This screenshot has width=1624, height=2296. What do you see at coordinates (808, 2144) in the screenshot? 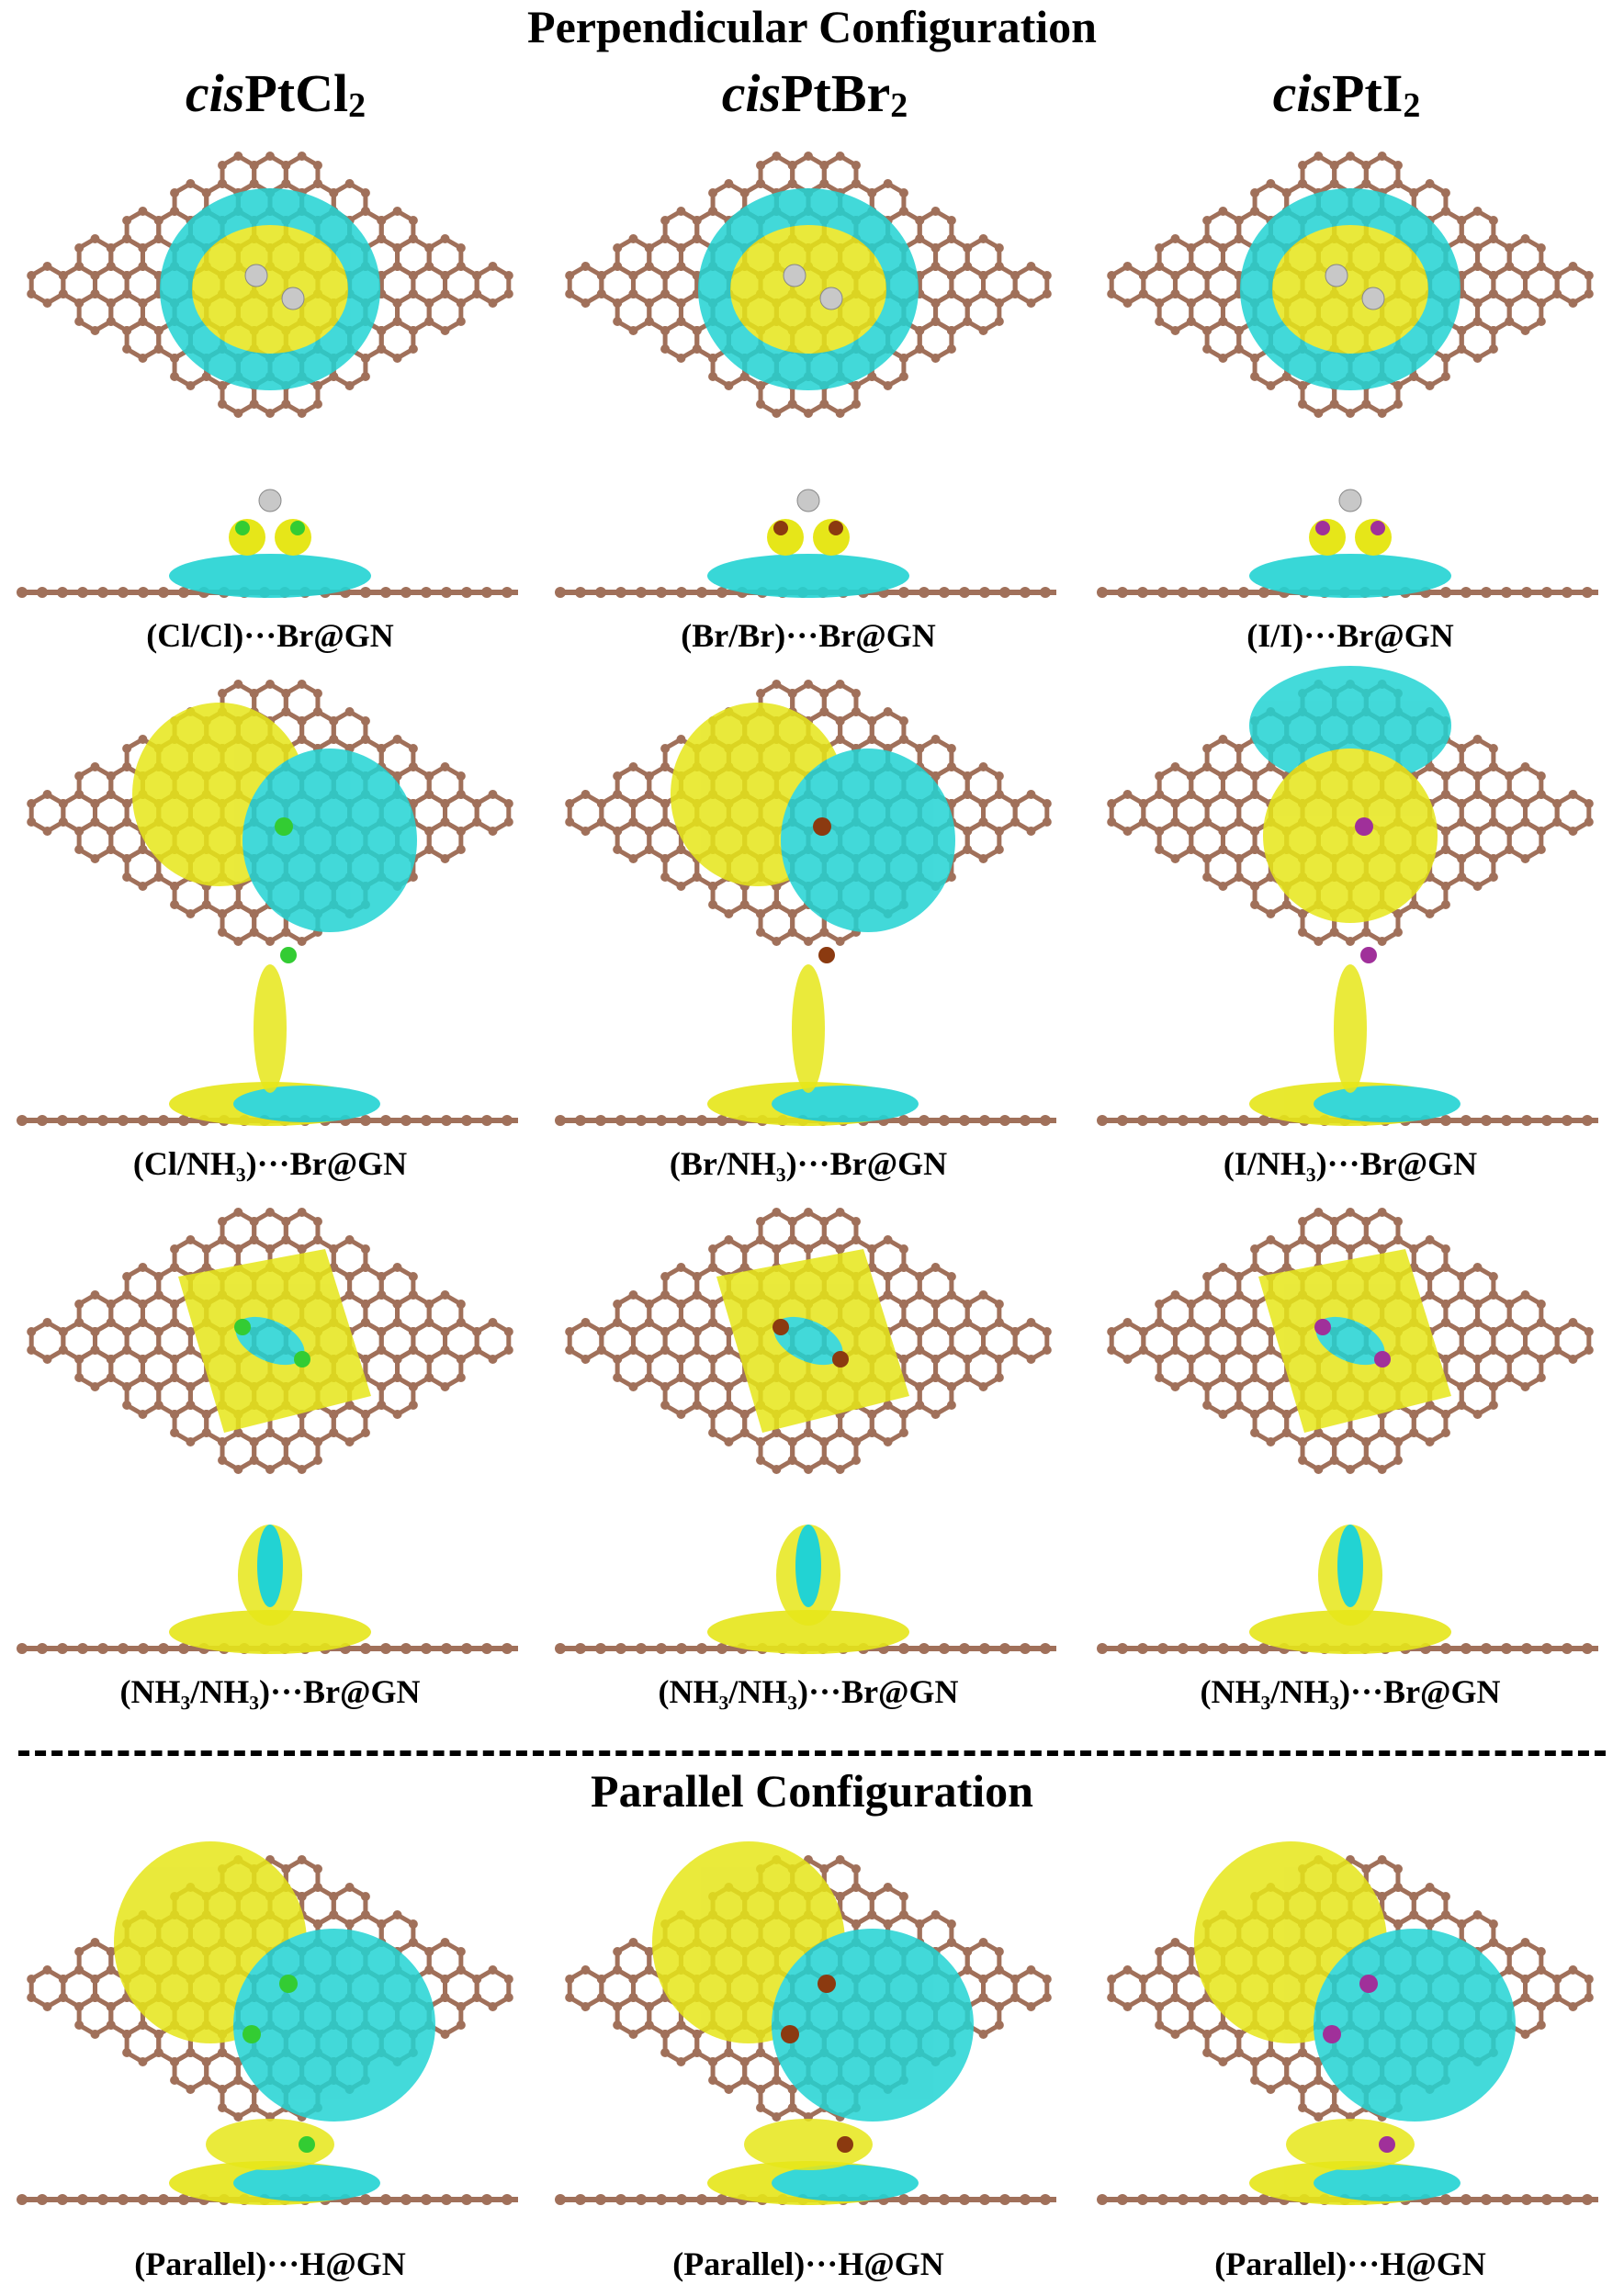
I see `molecule-side-parallel-br` at bounding box center [808, 2144].